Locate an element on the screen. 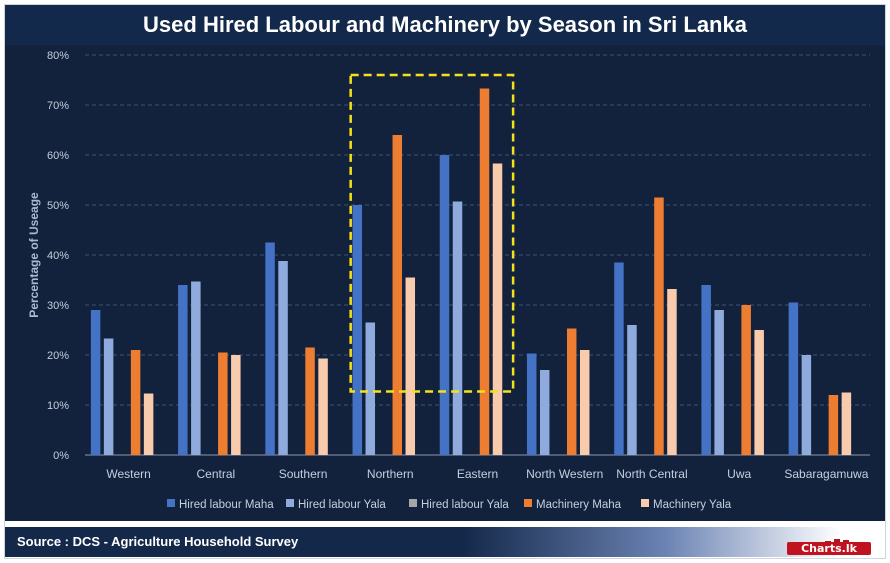 This screenshot has width=890, height=563. legend-label: Machinery Yala is located at coordinates (692, 505).